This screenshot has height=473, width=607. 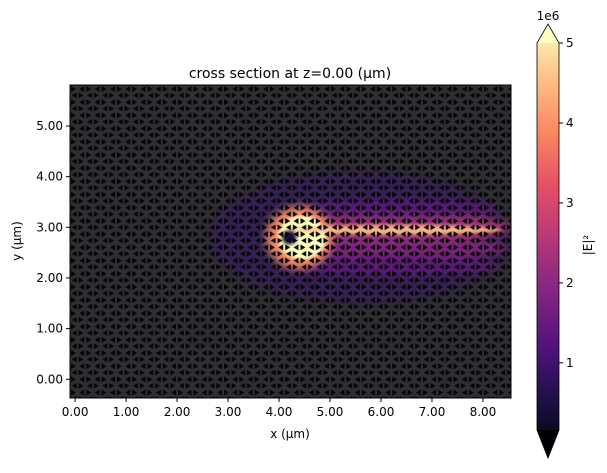 I want to click on y-tick-label: 3.00, so click(x=49, y=227).